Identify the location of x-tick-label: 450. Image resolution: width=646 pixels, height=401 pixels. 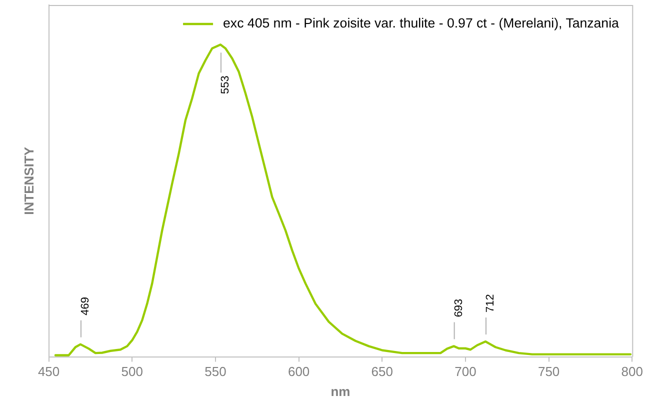
(49, 372).